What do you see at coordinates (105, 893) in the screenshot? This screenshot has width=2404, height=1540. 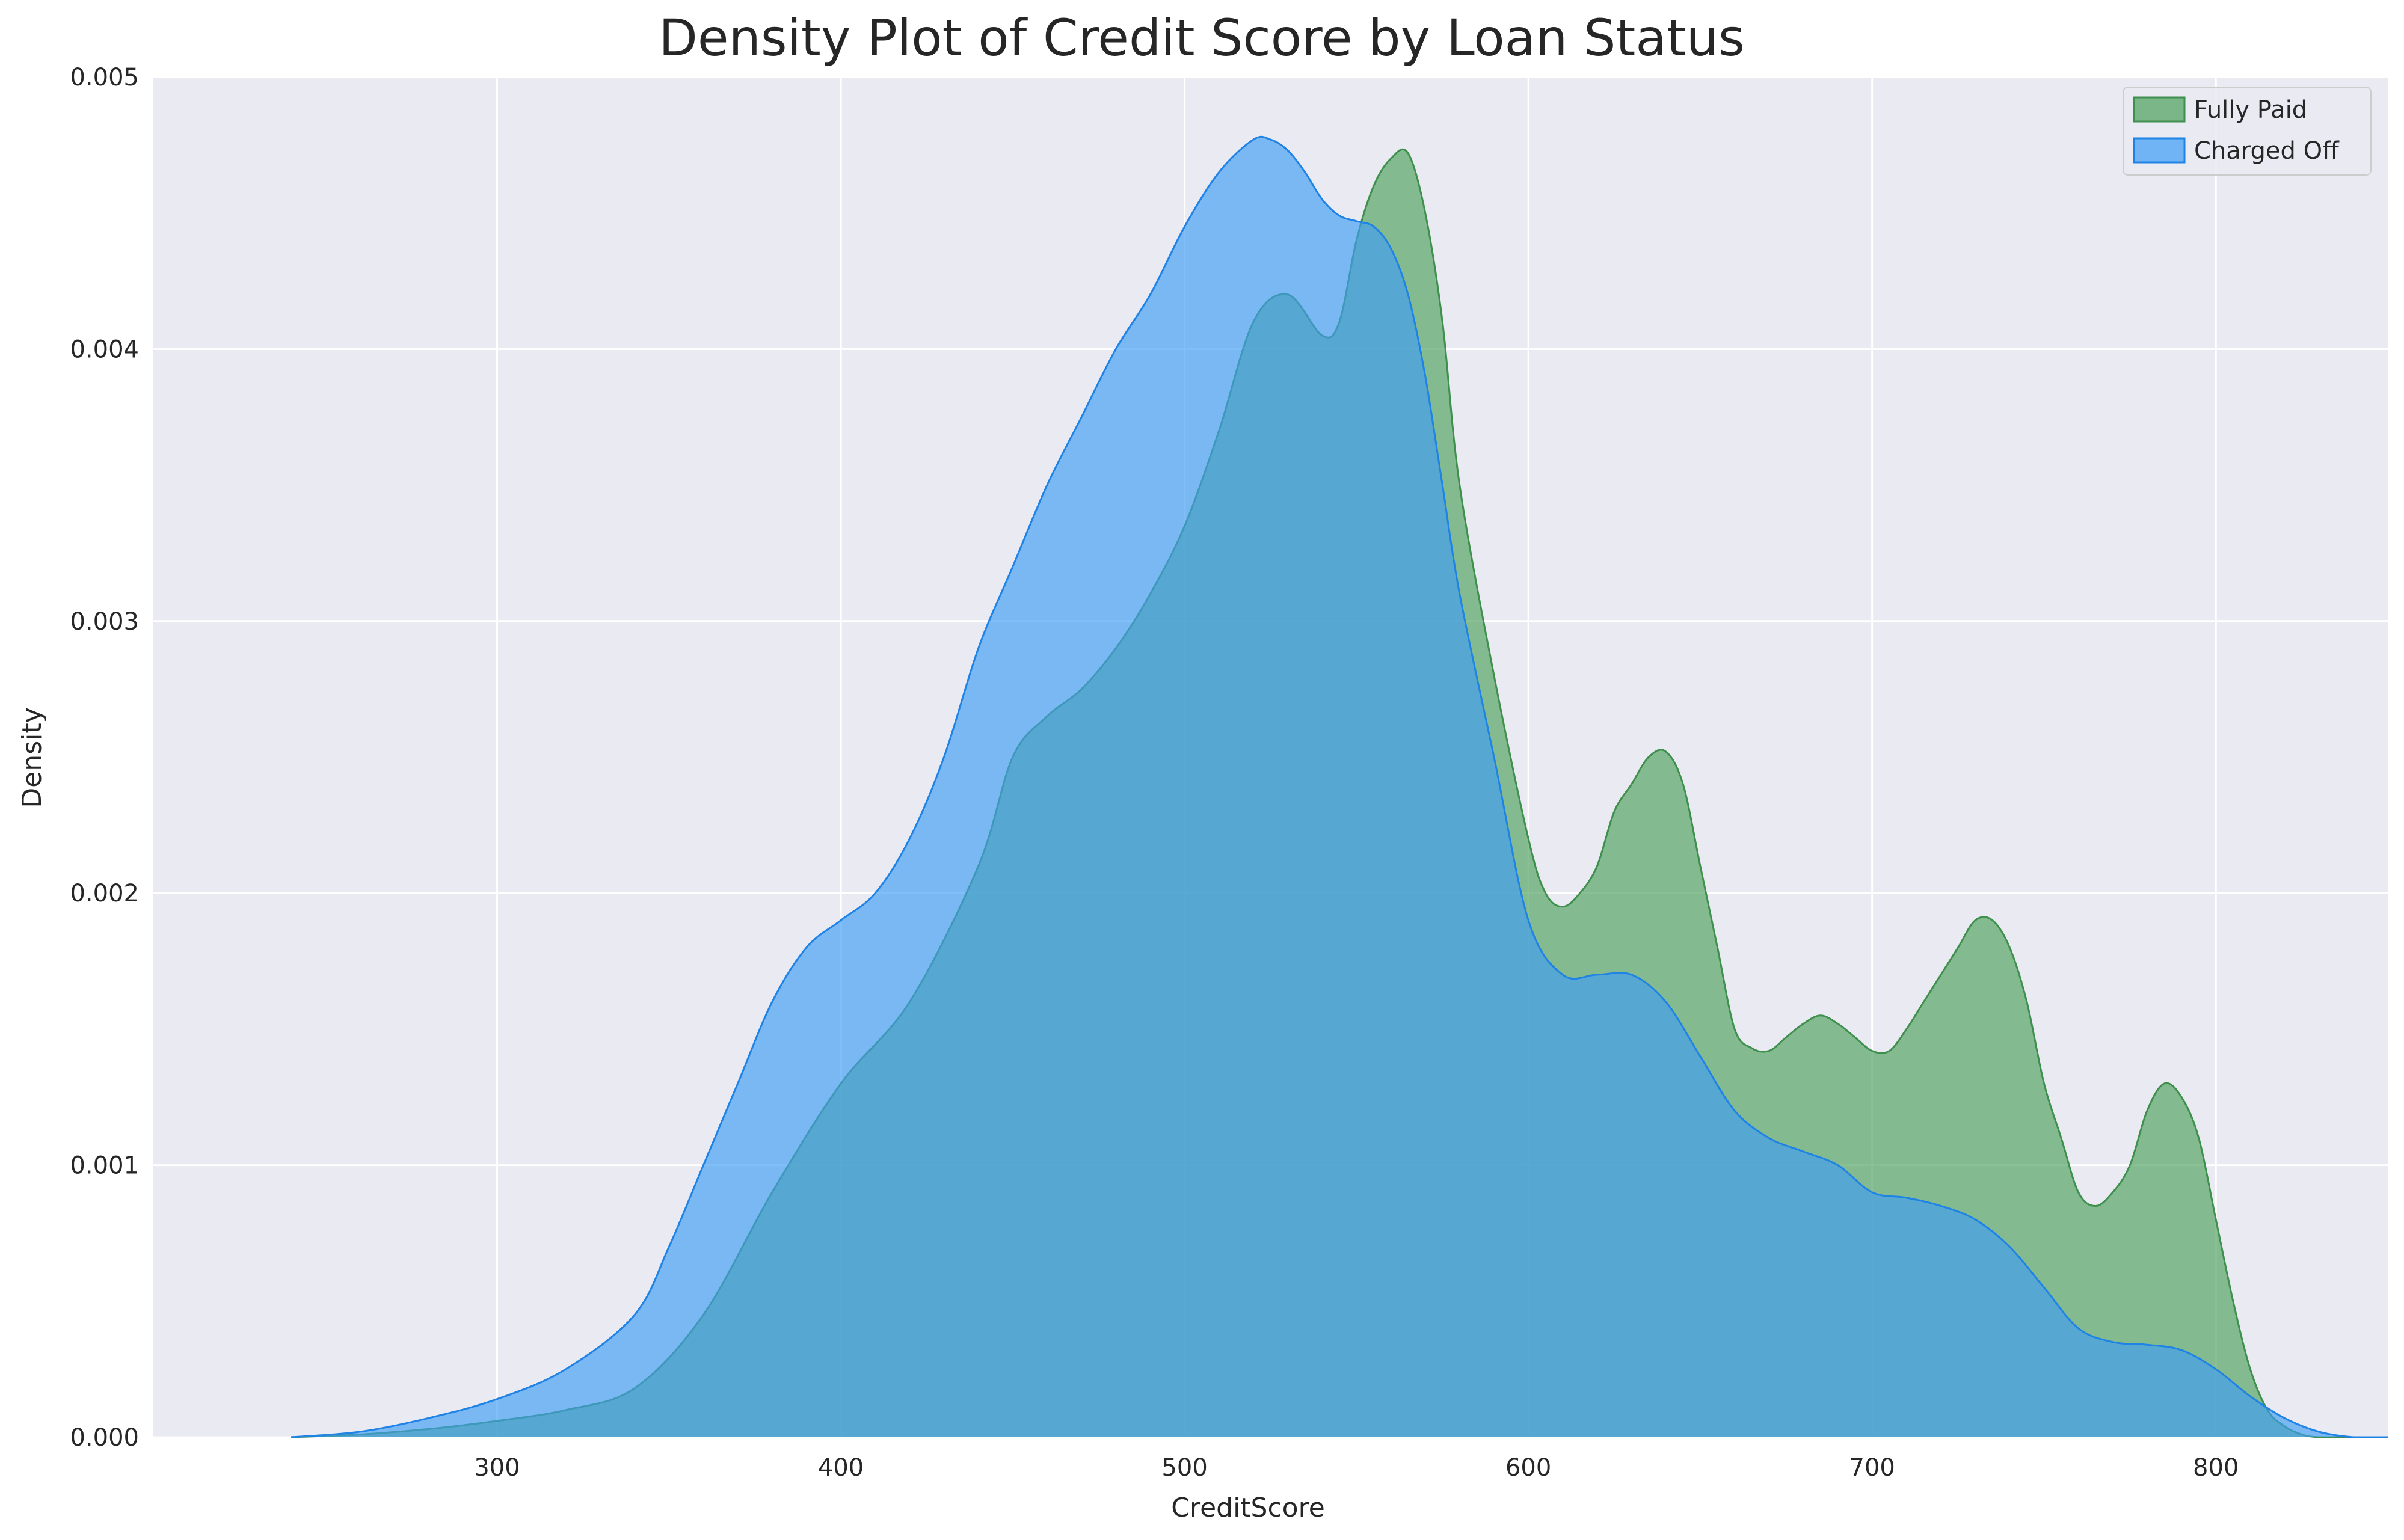 I see `y-tick-label: 0.002` at bounding box center [105, 893].